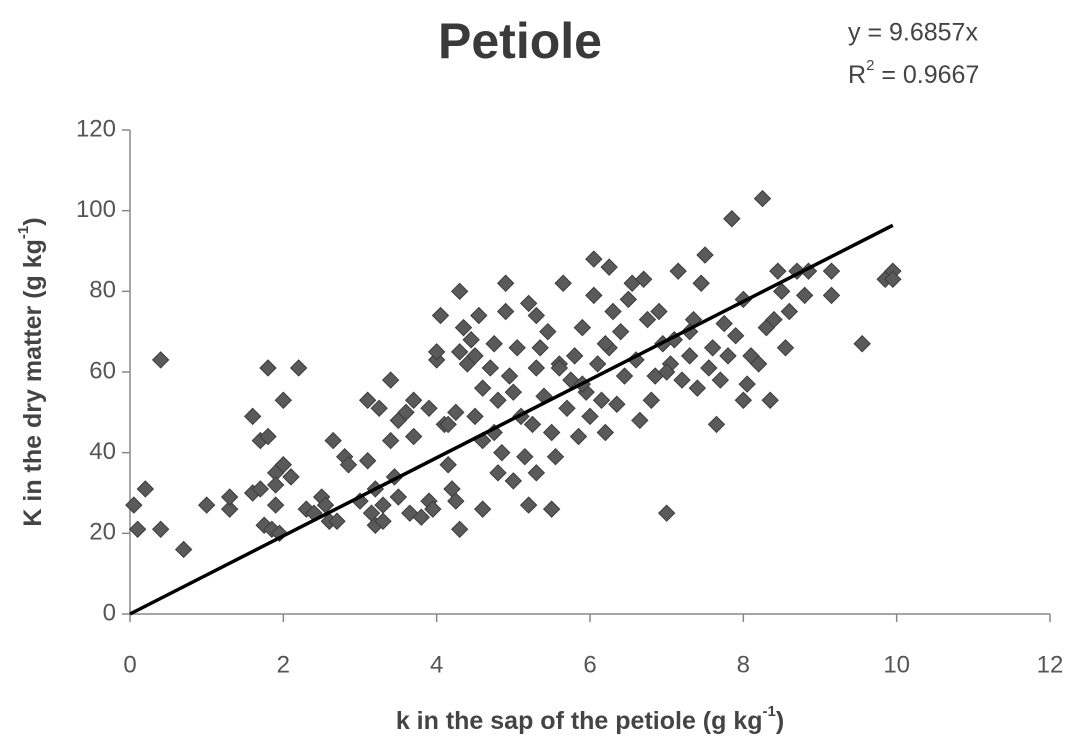 This screenshot has width=1071, height=740. I want to click on y-tick-label: 80, so click(102, 290).